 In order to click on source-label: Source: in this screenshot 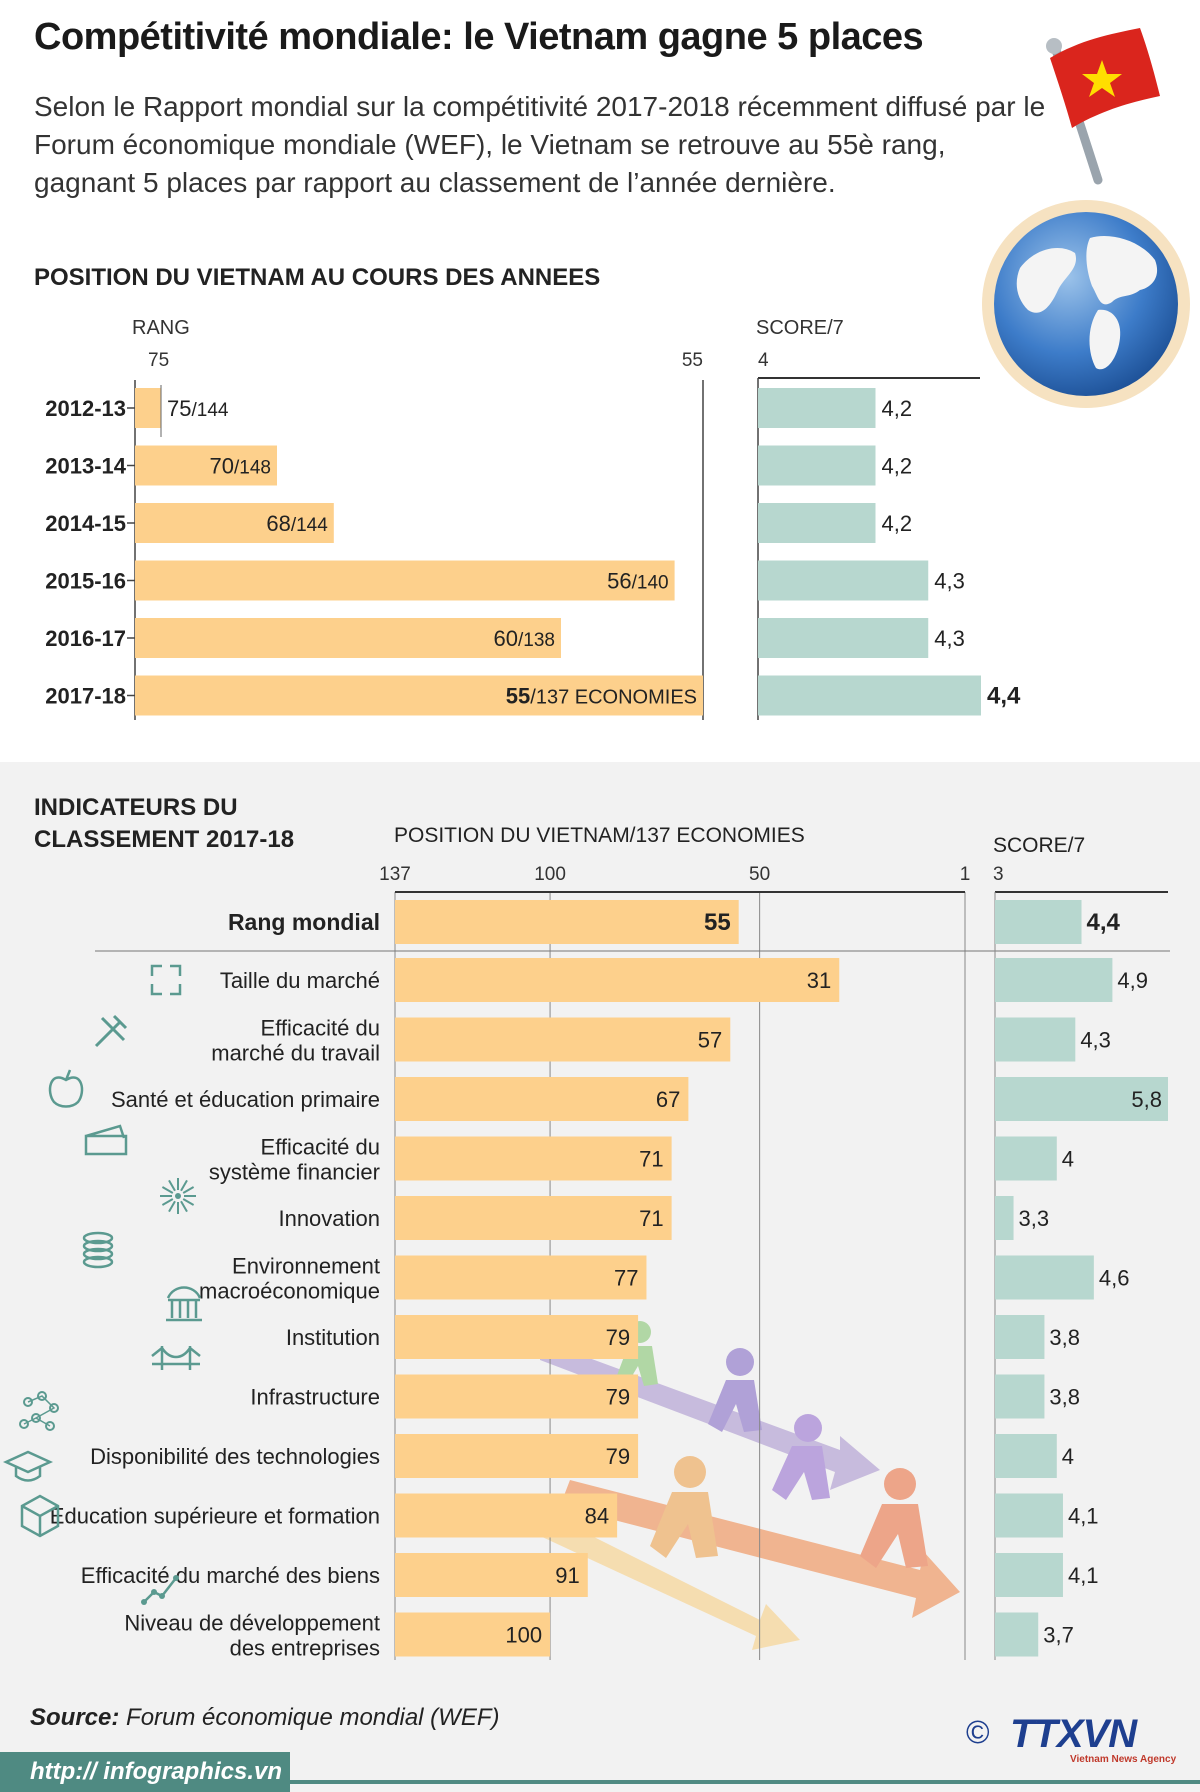, I will do `click(75, 1717)`.